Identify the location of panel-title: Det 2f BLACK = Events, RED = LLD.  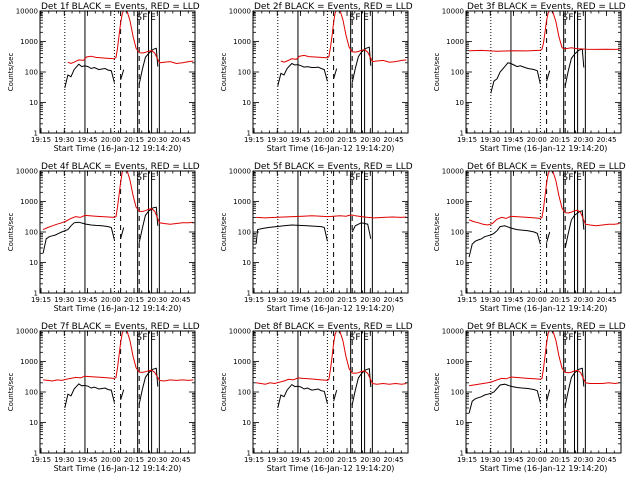
(333, 7).